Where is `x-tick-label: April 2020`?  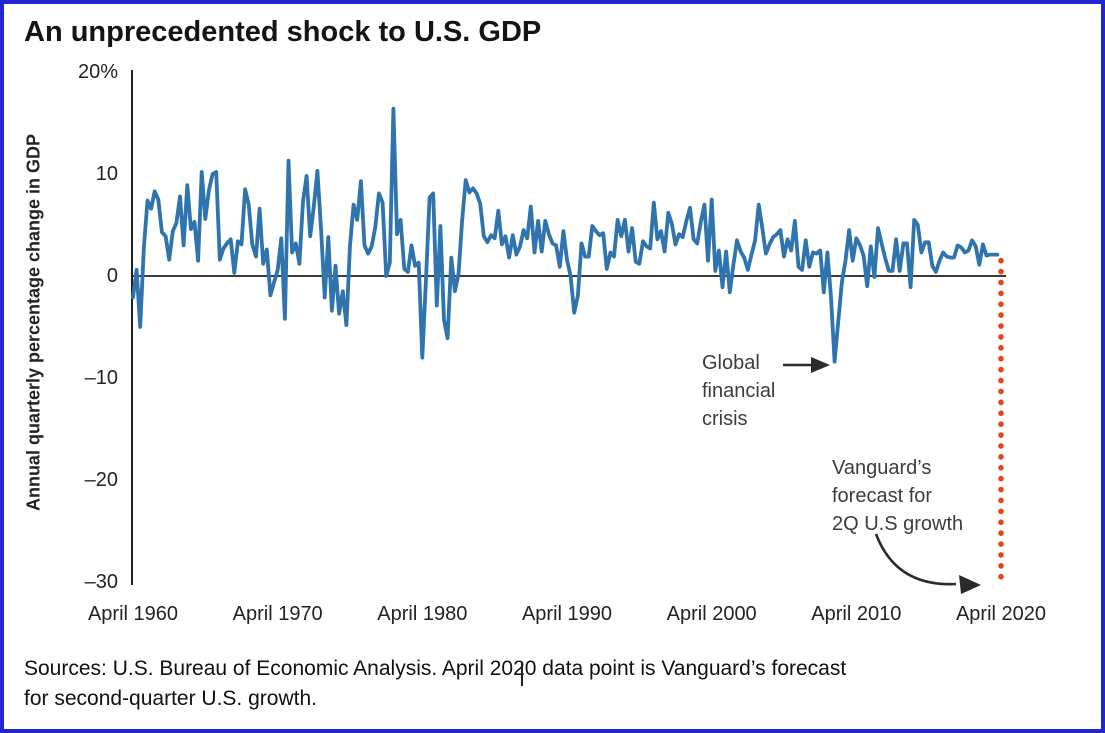 x-tick-label: April 2020 is located at coordinates (1001, 614).